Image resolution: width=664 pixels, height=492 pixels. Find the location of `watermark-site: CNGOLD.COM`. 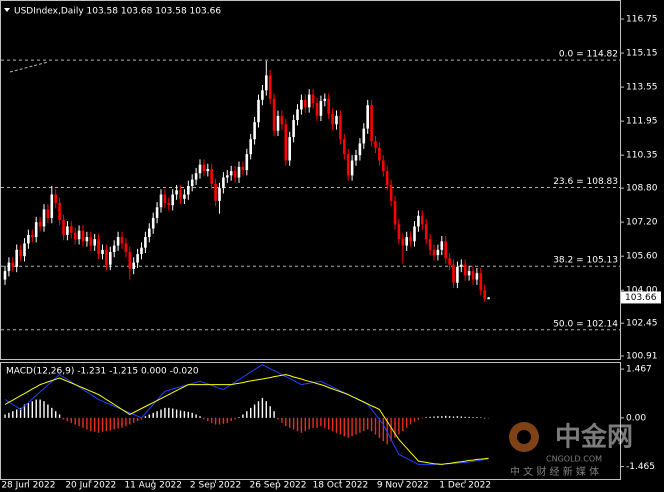

watermark-site: CNGOLD.COM is located at coordinates (574, 459).